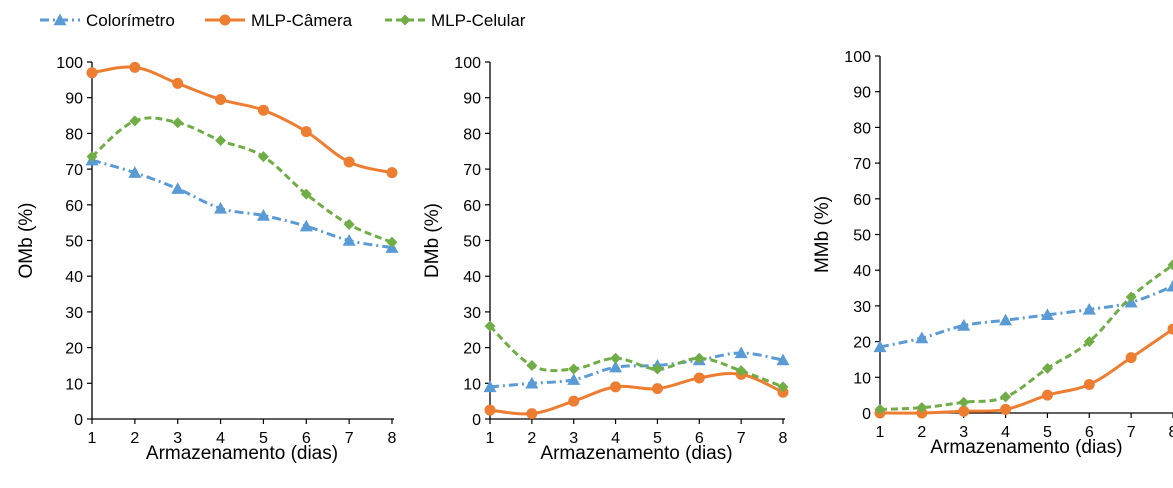 Image resolution: width=1173 pixels, height=488 pixels. I want to click on y-tick-label: 30, so click(472, 313).